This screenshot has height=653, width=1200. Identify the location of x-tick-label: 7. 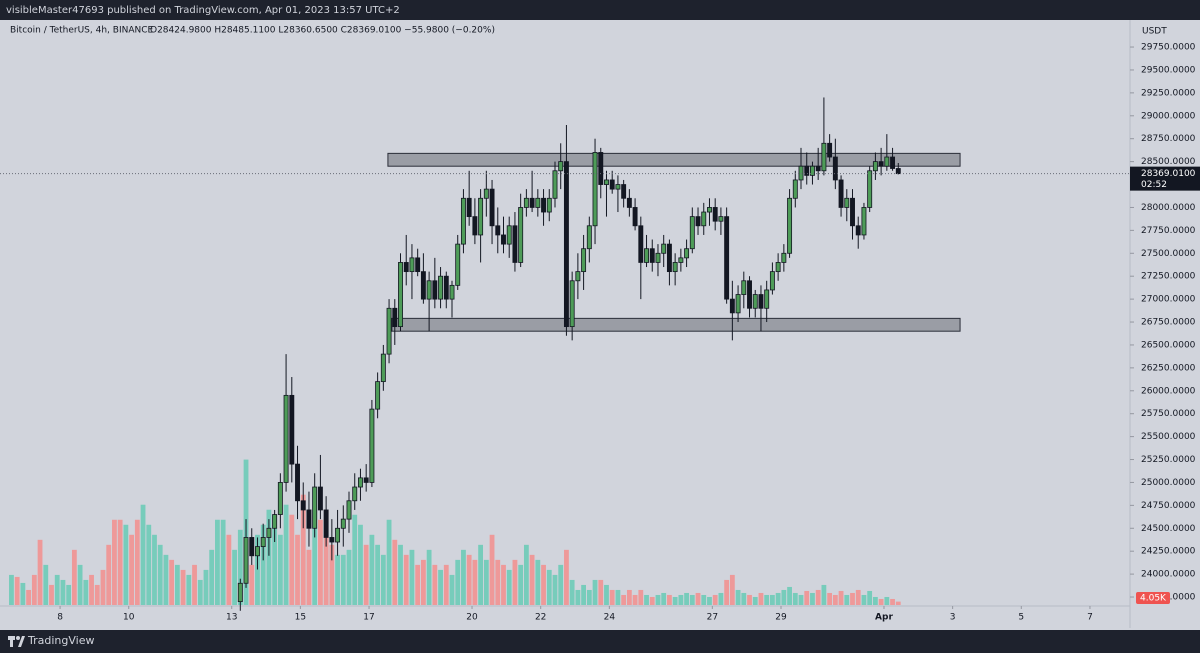
(1090, 618).